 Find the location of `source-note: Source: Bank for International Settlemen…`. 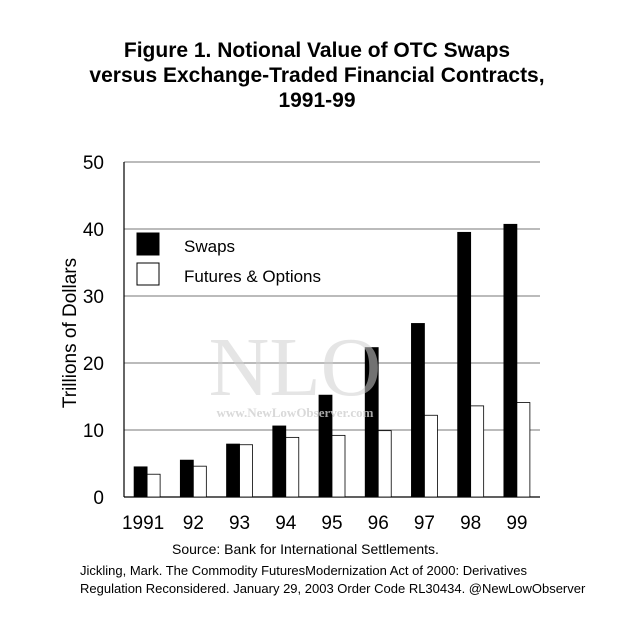

source-note: Source: Bank for International Settlemen… is located at coordinates (305, 549).